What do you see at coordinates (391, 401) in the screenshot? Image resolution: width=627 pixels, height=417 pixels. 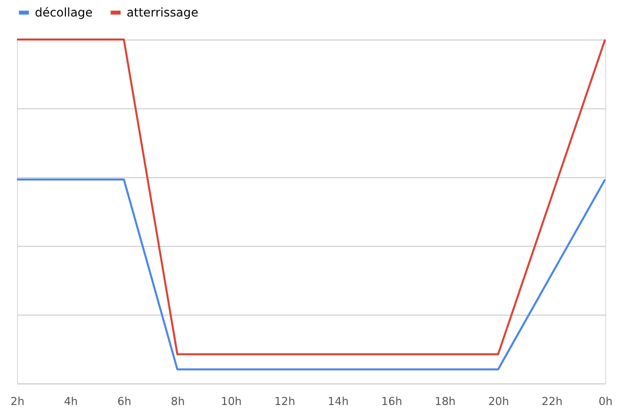 I see `x-tick-label: 16h` at bounding box center [391, 401].